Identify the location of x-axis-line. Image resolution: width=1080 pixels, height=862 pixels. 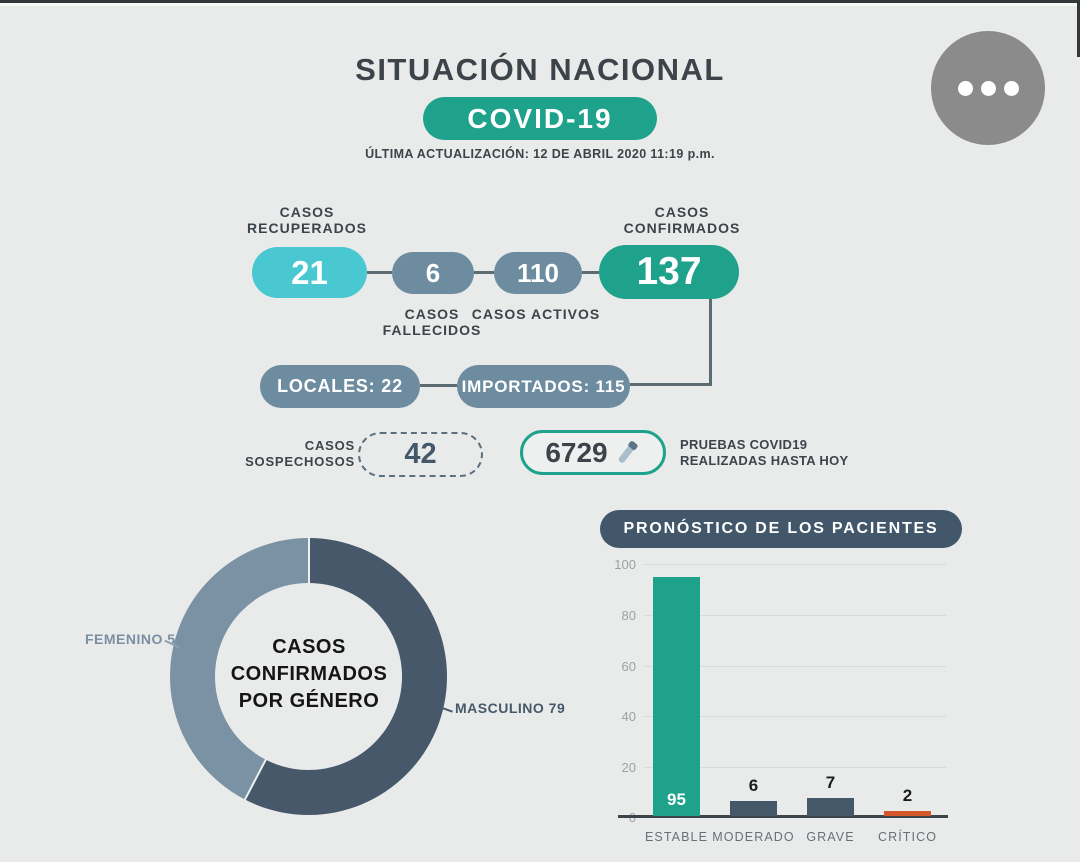
(783, 816).